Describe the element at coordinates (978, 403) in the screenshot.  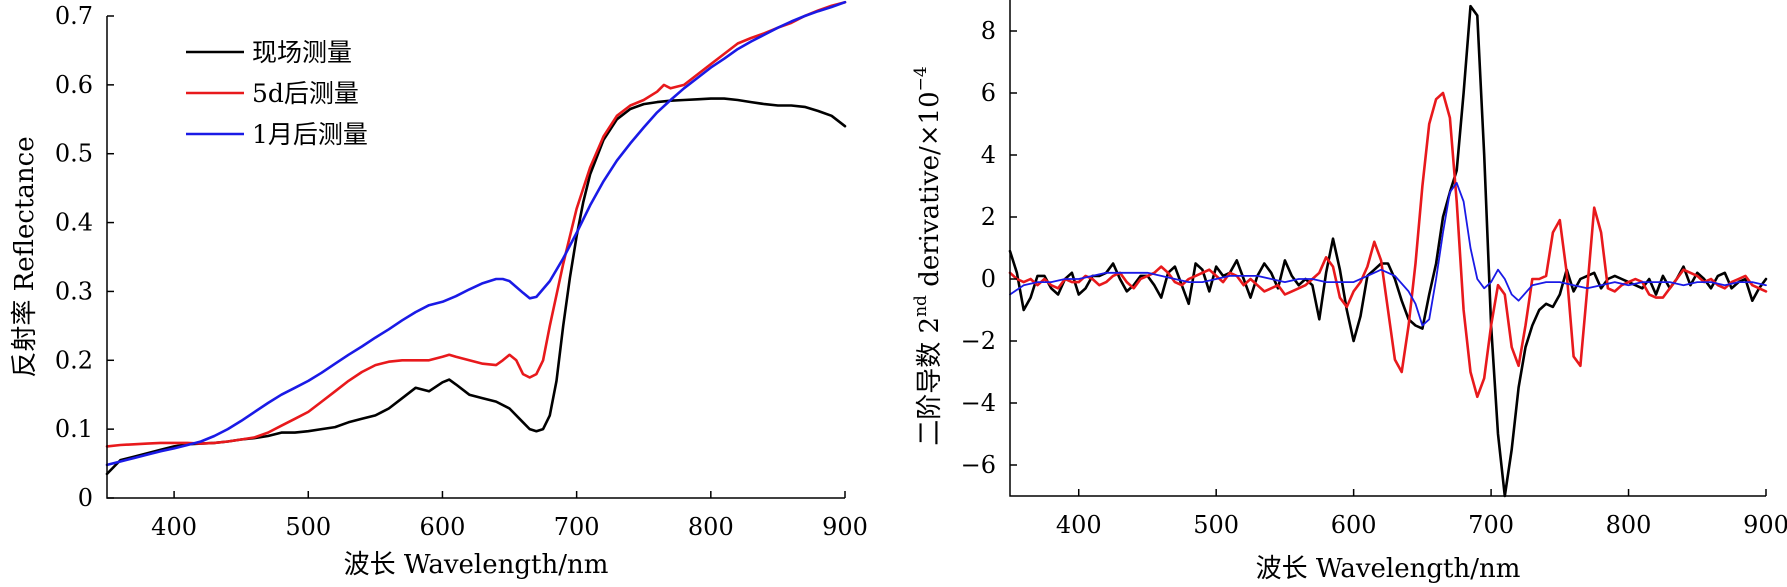
I see `derivative-y-tick-label: −4` at that location.